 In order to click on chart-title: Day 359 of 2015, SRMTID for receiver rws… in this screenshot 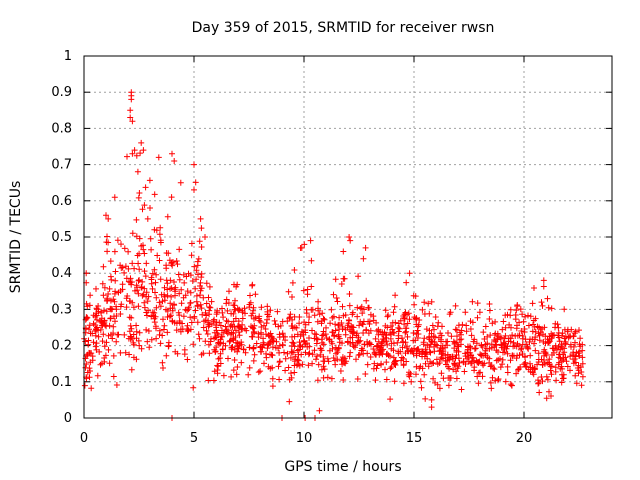, I will do `click(343, 28)`.